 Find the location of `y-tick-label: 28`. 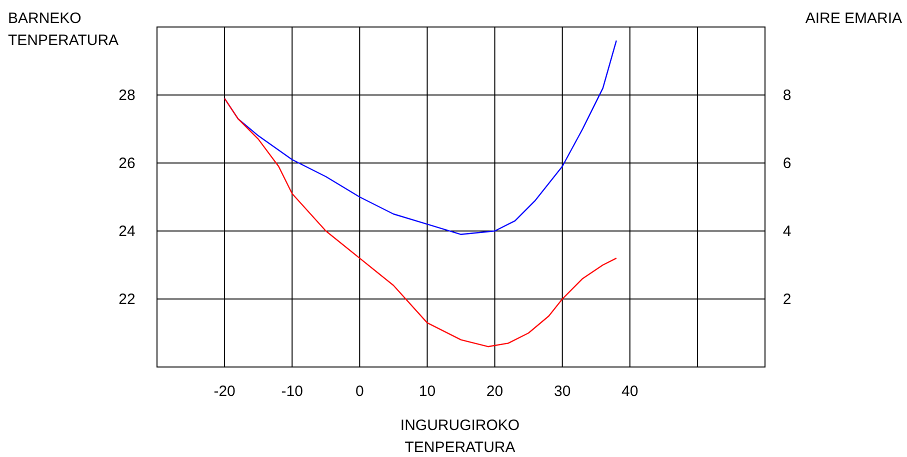

y-tick-label: 28 is located at coordinates (127, 95).